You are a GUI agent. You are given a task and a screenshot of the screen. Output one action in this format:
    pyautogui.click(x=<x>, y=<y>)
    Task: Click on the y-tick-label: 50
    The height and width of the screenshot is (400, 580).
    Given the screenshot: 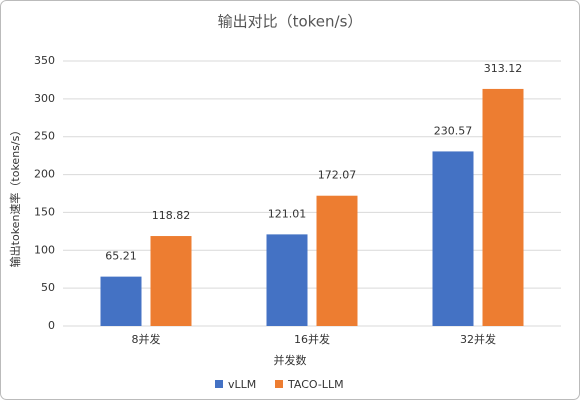 What is the action you would take?
    pyautogui.click(x=48, y=287)
    